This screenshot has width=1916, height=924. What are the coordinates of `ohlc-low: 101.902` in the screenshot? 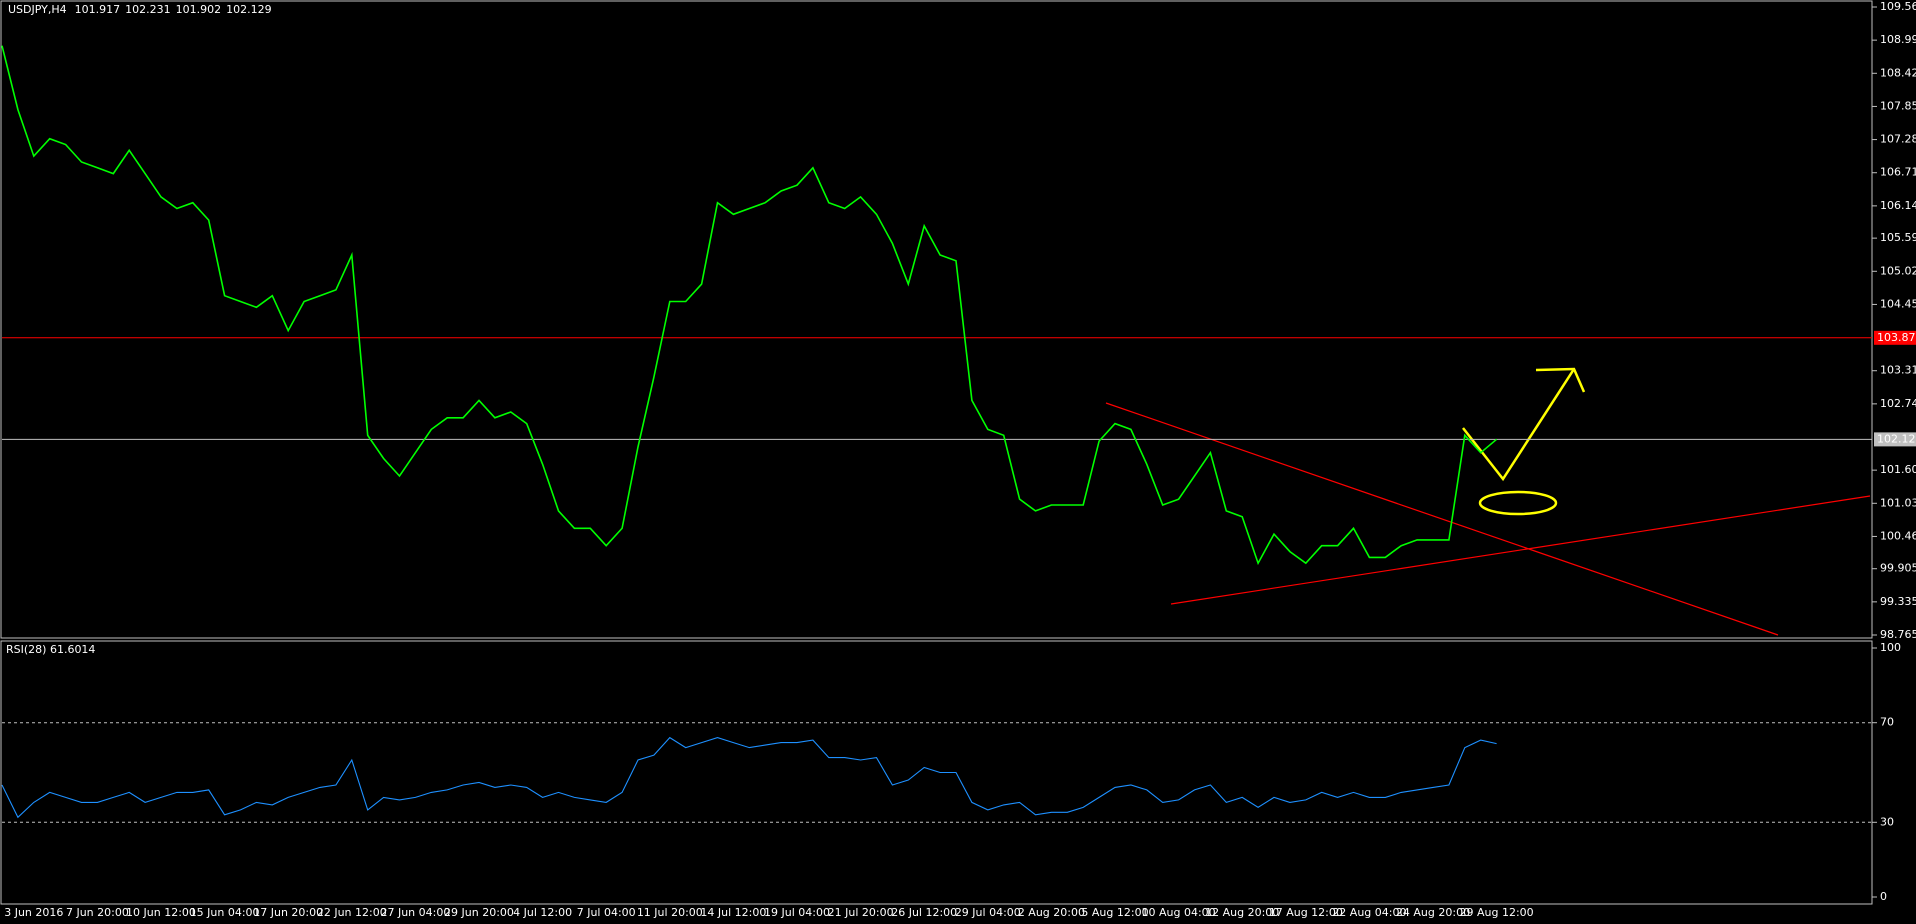 It's located at (199, 9).